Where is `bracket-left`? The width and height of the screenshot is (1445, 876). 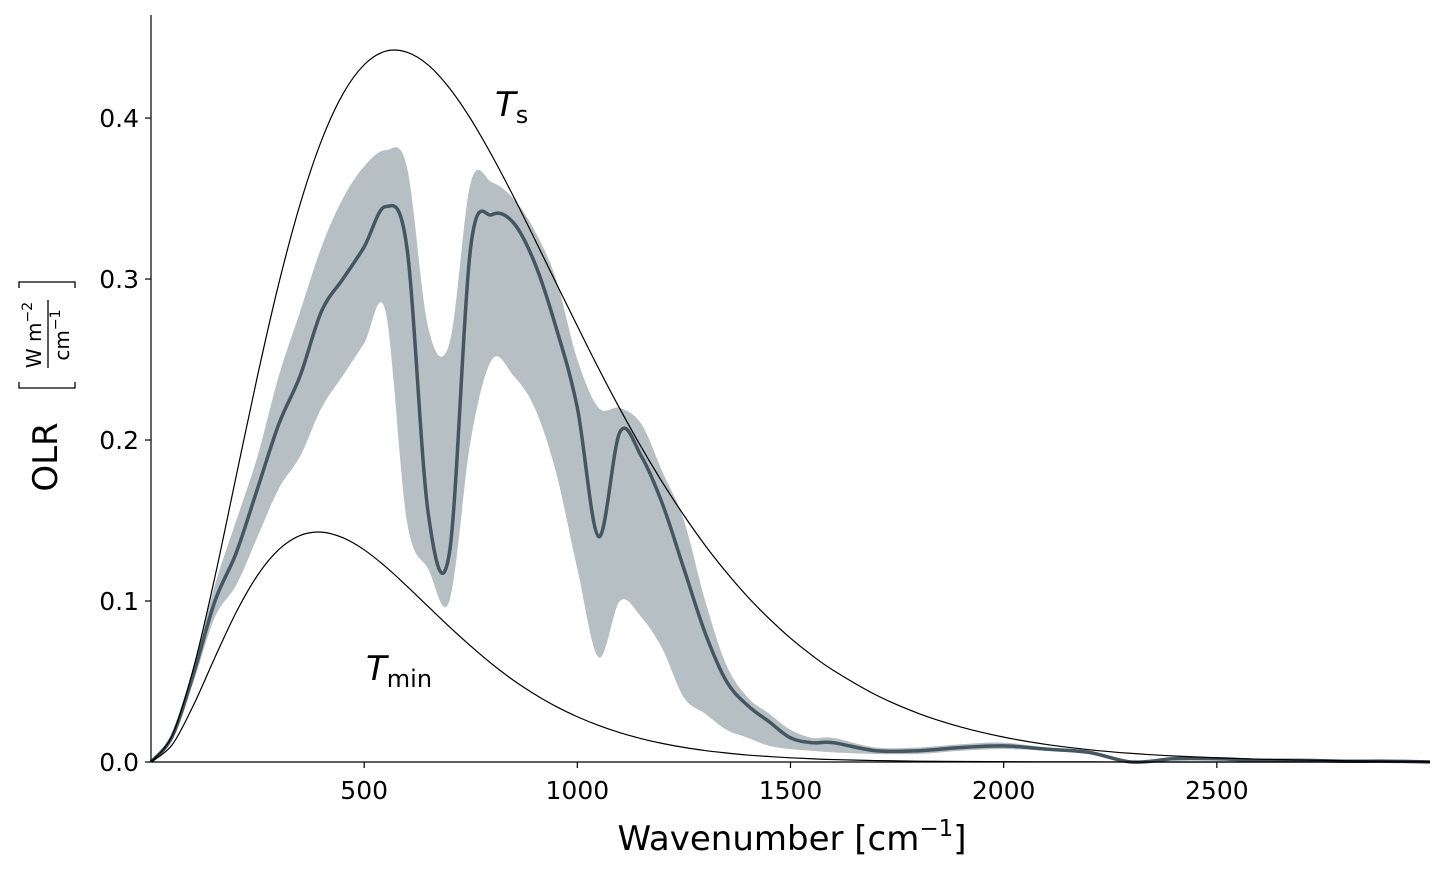 bracket-left is located at coordinates (47, 385).